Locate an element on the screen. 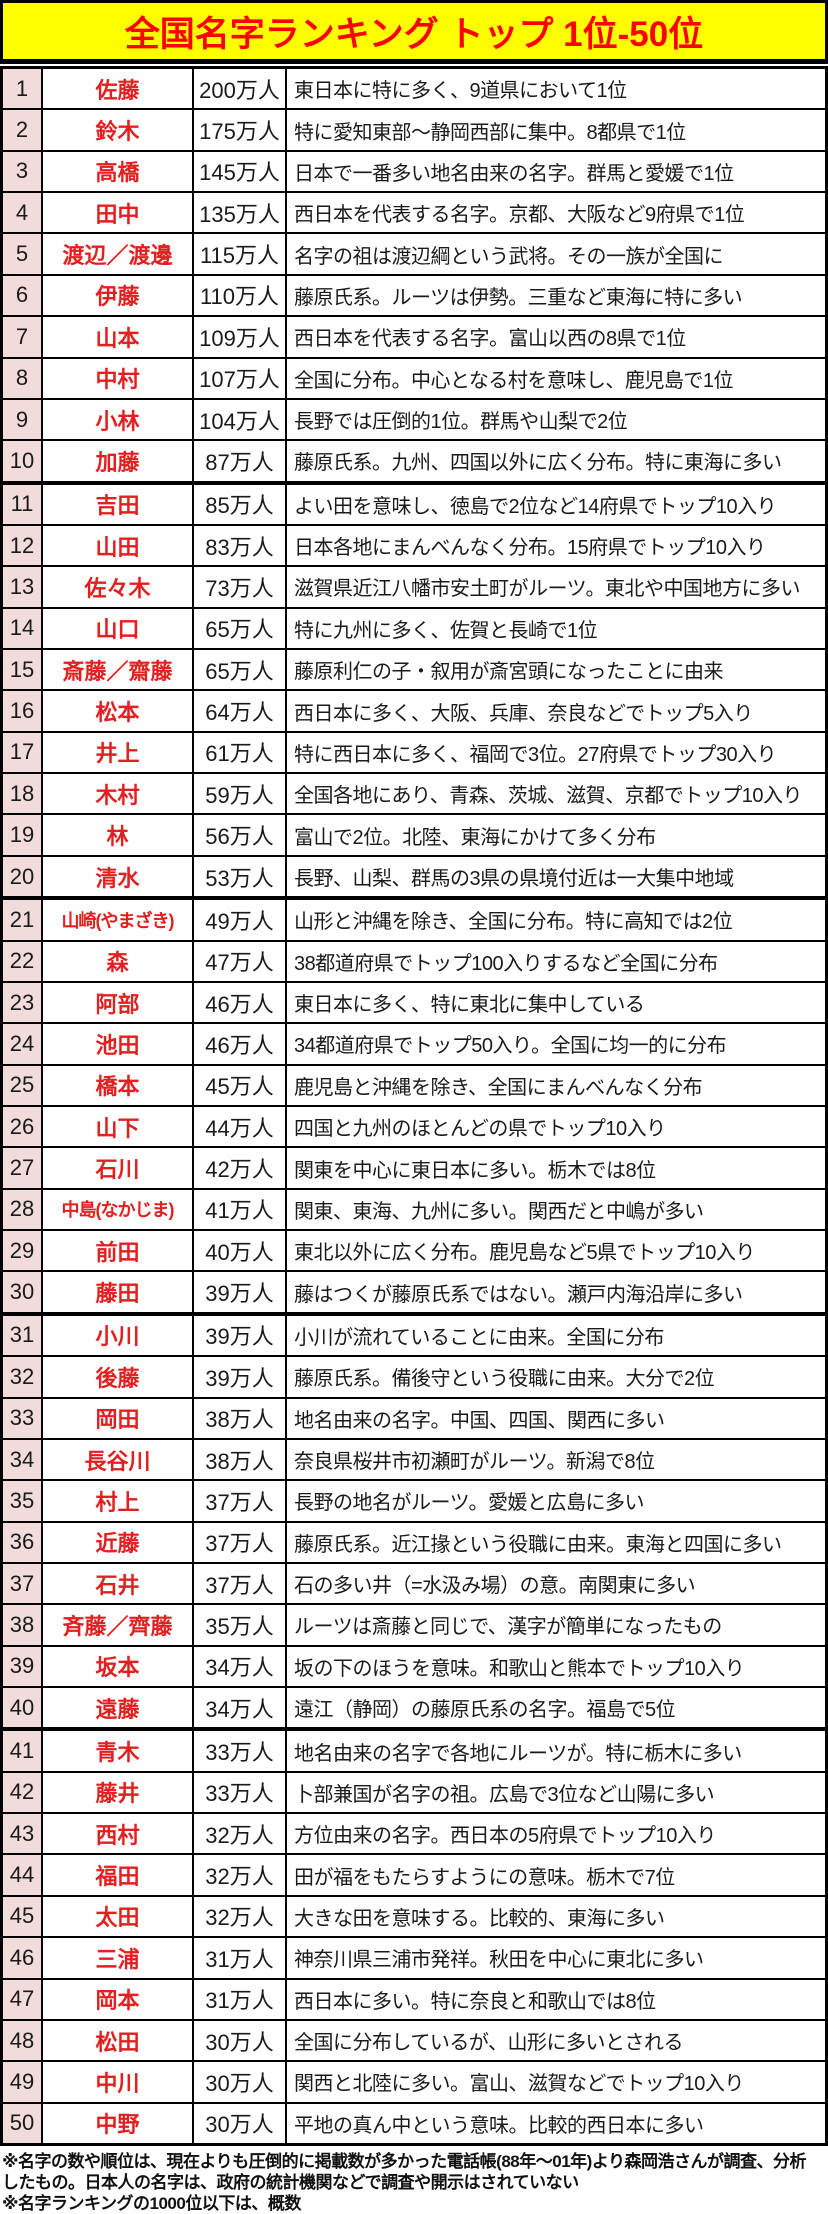  surname-cell: 小林 is located at coordinates (118, 419).